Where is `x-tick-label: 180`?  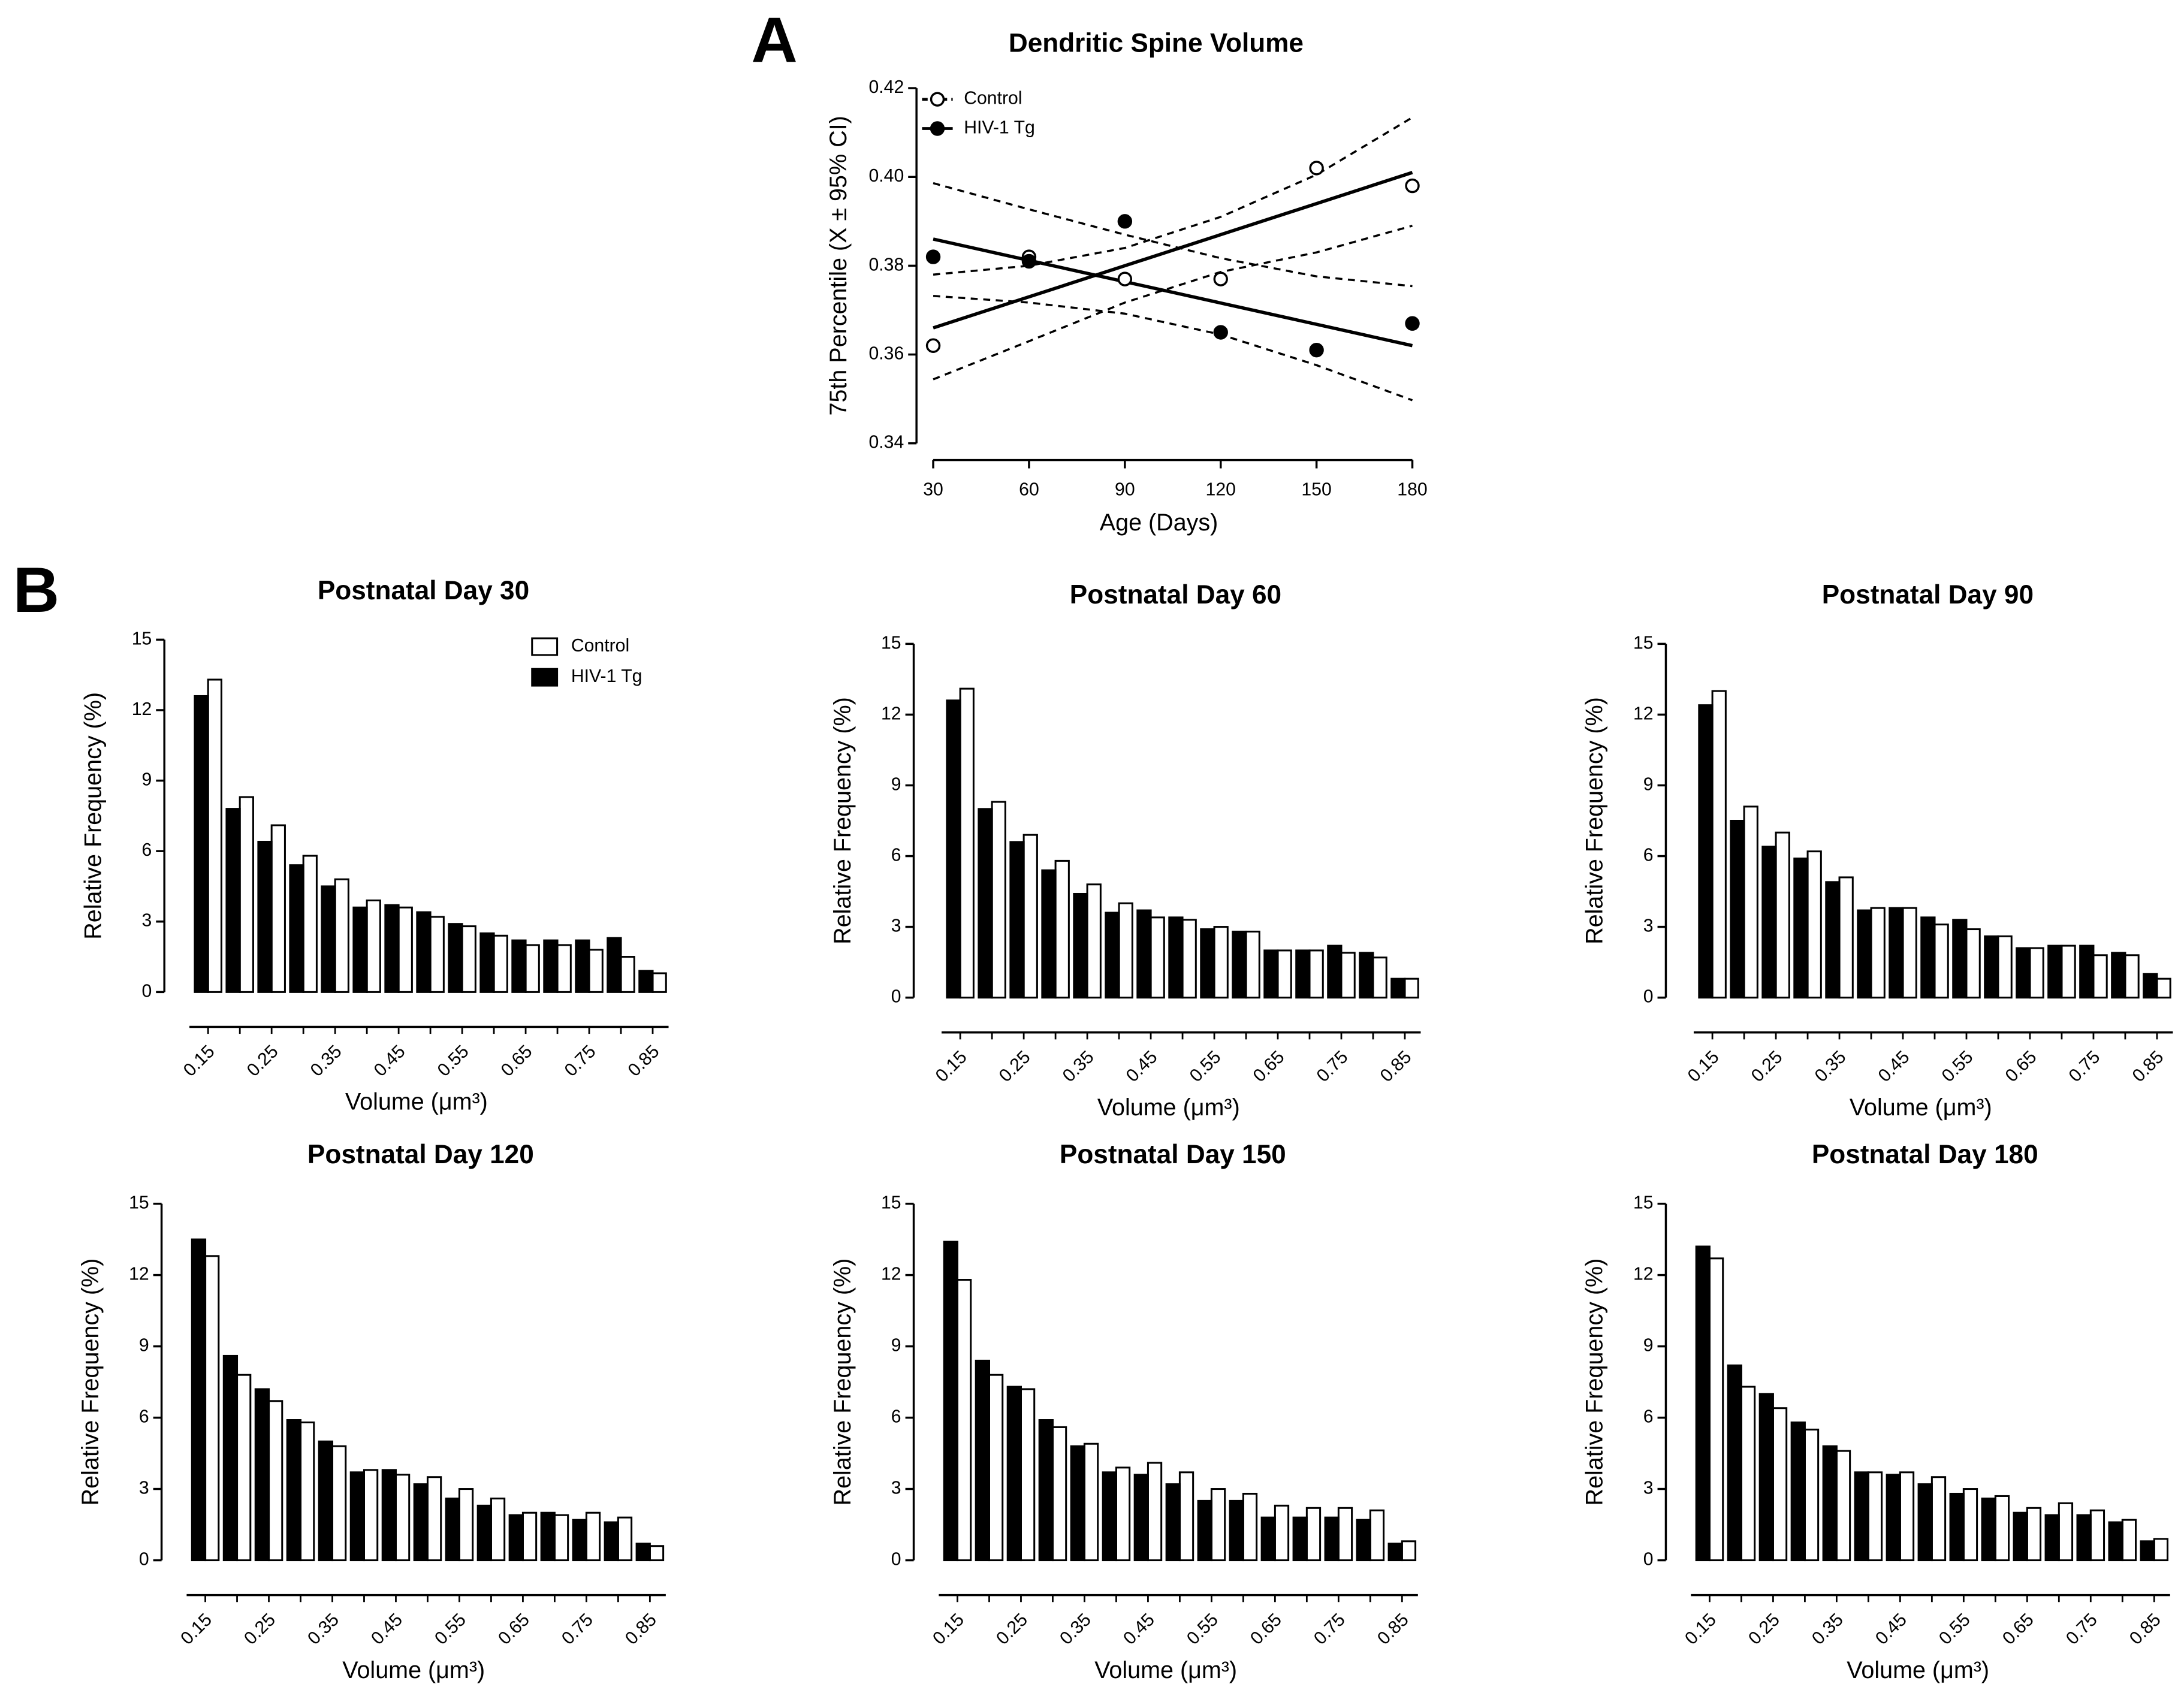 x-tick-label: 180 is located at coordinates (1412, 490).